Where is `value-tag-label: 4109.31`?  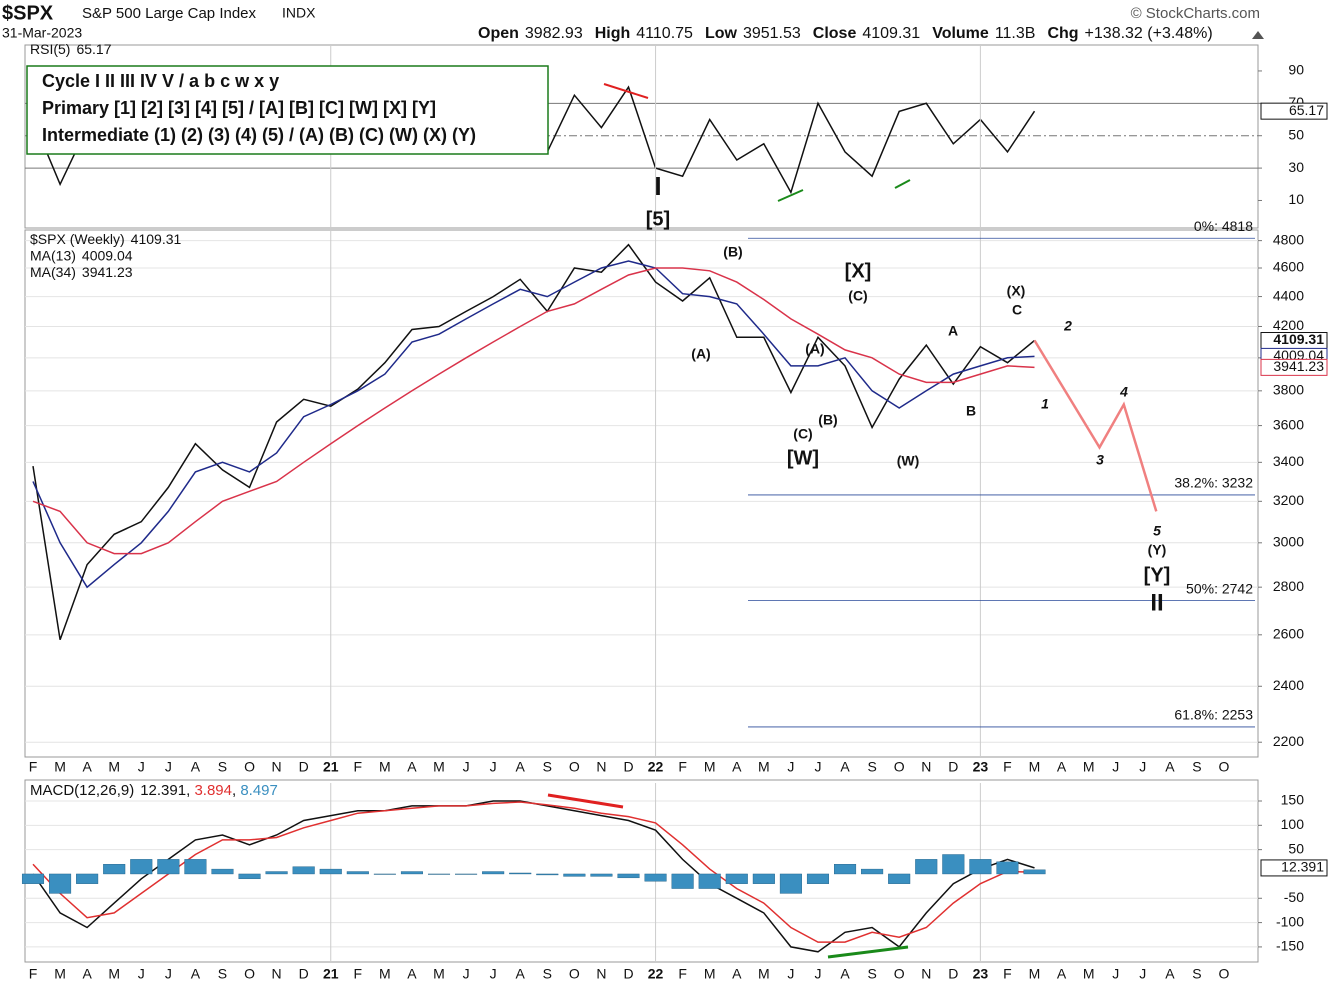 value-tag-label: 4109.31 is located at coordinates (1298, 339).